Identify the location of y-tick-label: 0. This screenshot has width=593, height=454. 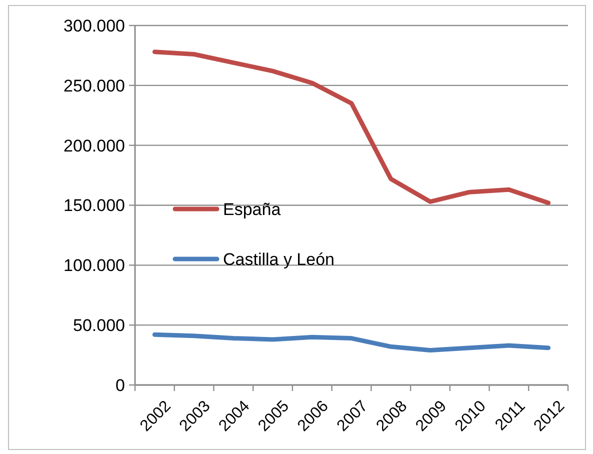
(120, 385).